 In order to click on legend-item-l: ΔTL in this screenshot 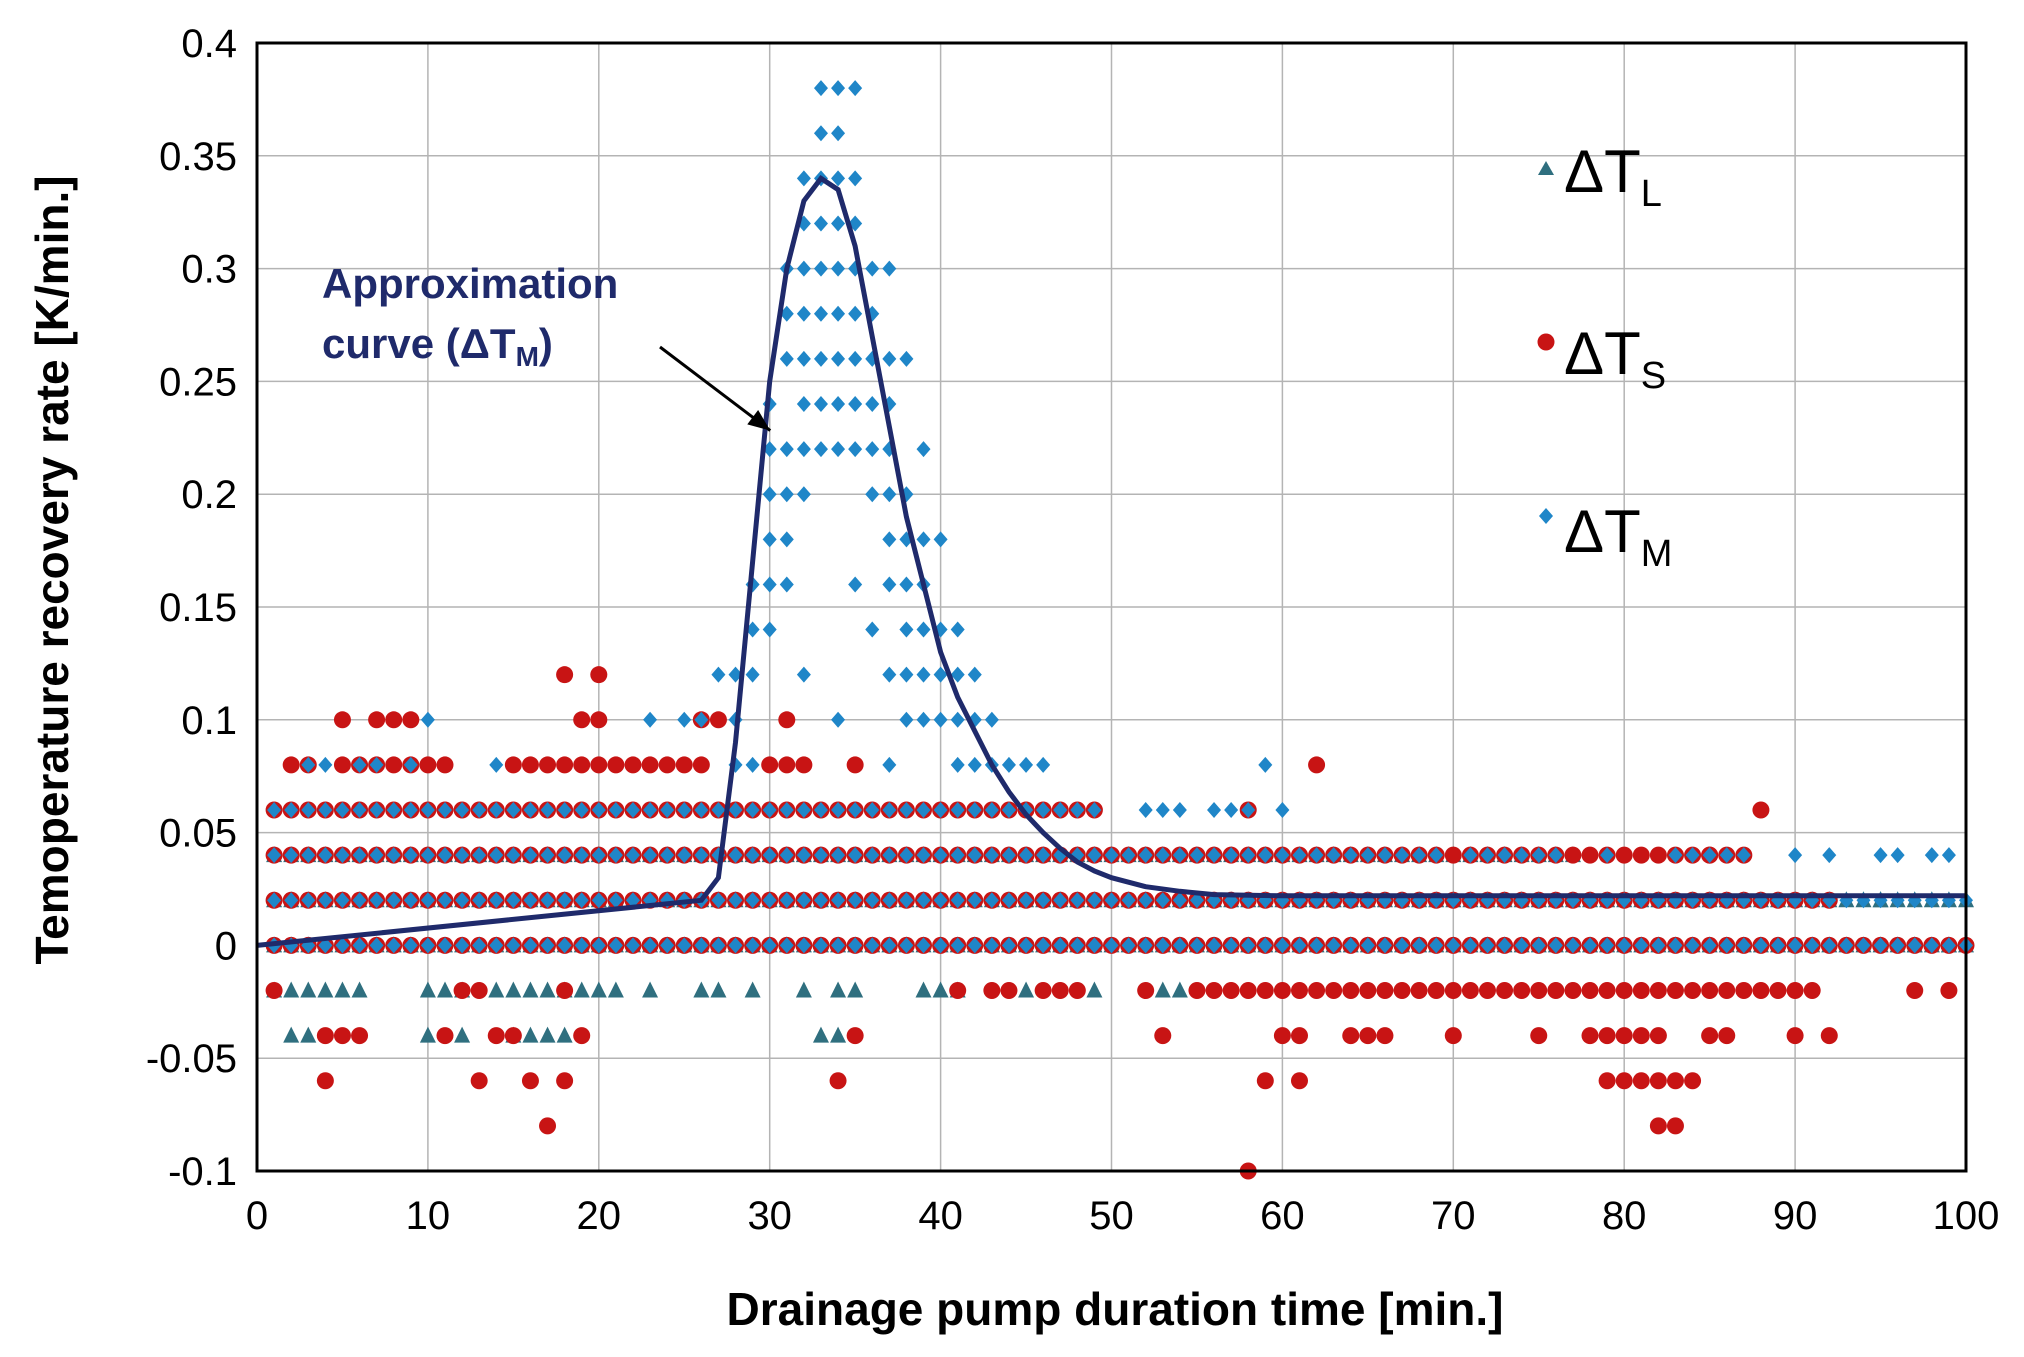, I will do `click(1600, 176)`.